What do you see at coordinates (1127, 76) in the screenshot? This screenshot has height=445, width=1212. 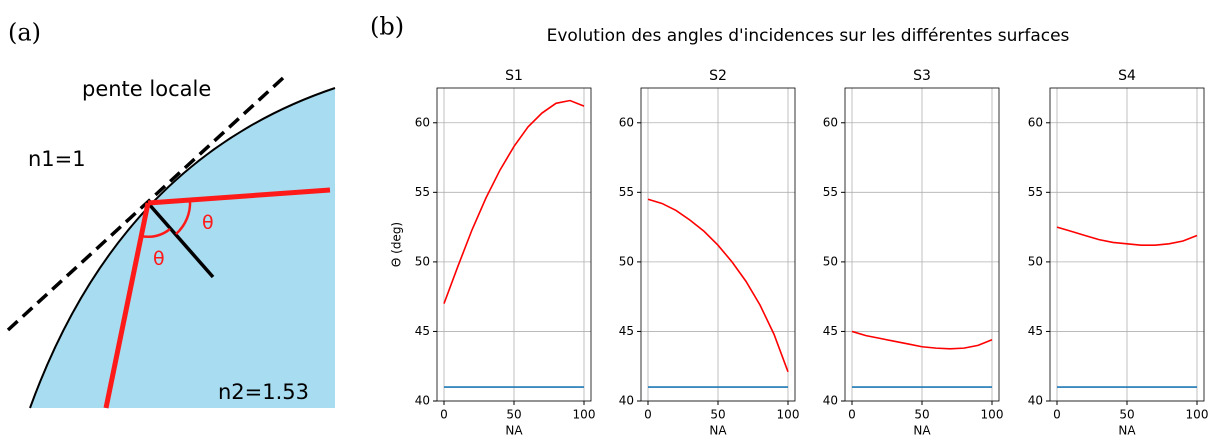 I see `chart-title: S4` at bounding box center [1127, 76].